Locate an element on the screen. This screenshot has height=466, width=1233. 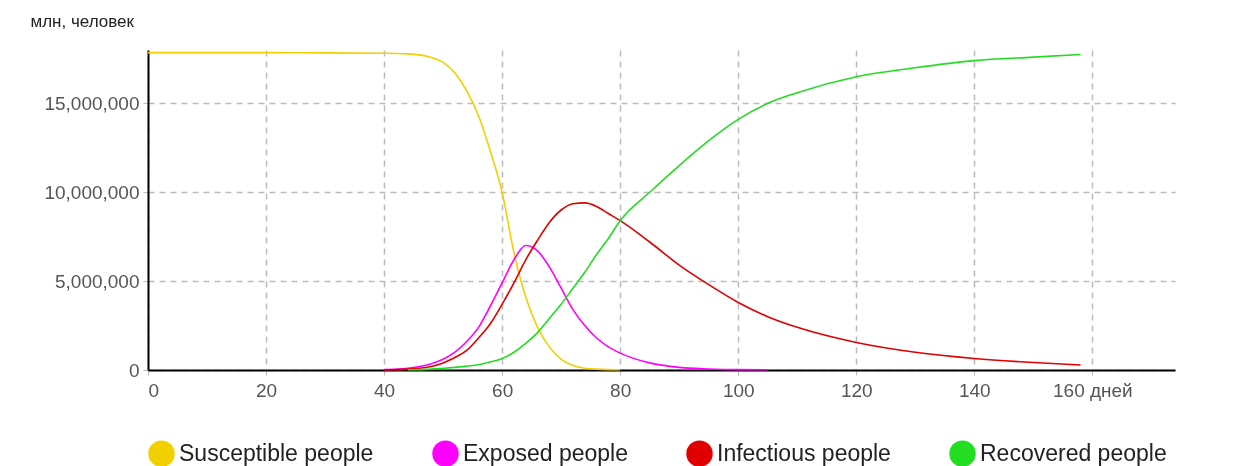
legend-label: Susceptible people is located at coordinates (276, 452).